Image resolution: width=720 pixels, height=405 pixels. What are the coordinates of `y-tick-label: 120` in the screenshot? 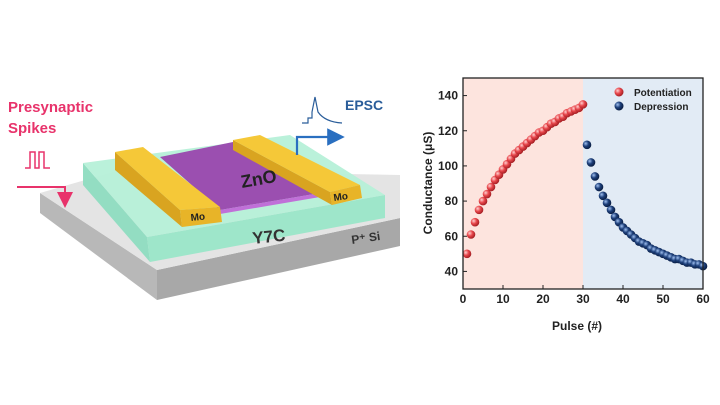 It's located at (448, 131).